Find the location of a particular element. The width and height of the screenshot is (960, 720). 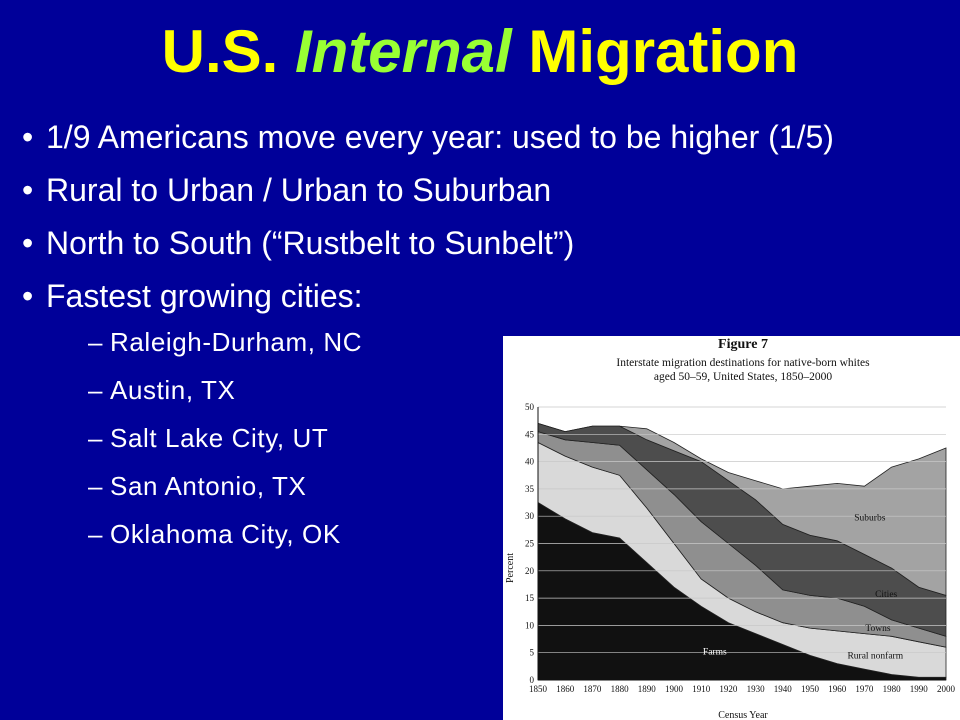

x-tick-label: 1870 is located at coordinates (592, 689).